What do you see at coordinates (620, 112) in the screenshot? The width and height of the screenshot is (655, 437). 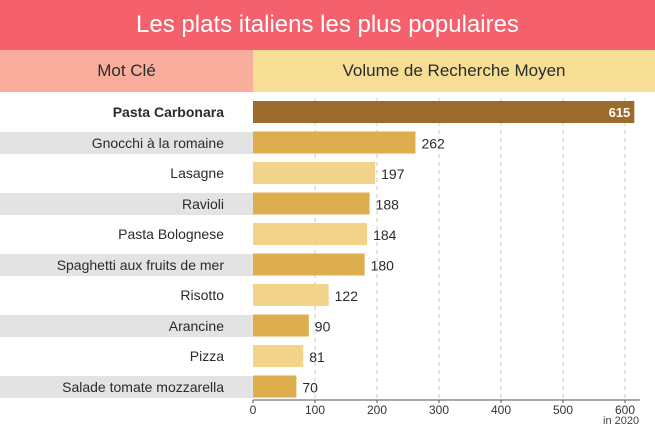 I see `data-label: 615` at bounding box center [620, 112].